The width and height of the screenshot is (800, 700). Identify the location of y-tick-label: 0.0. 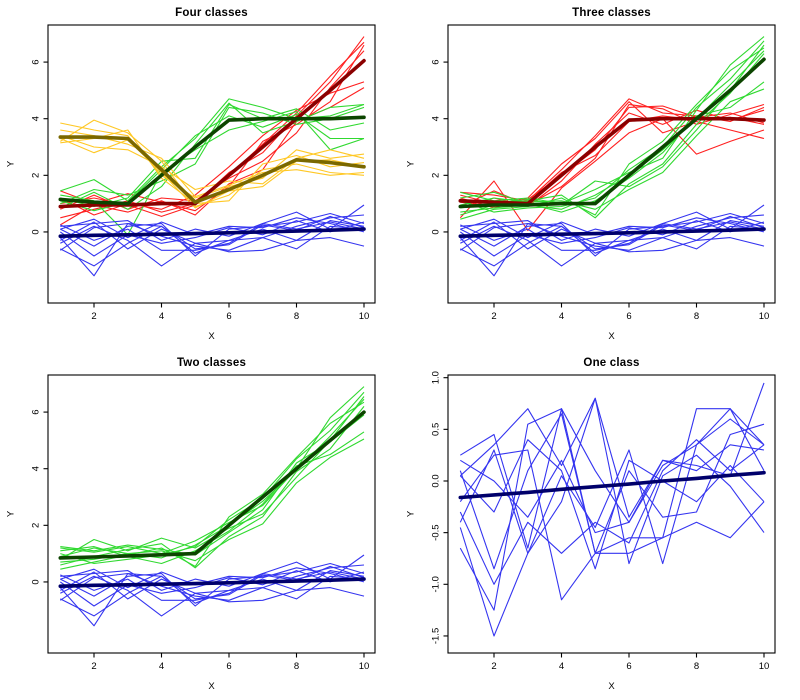
(436, 480).